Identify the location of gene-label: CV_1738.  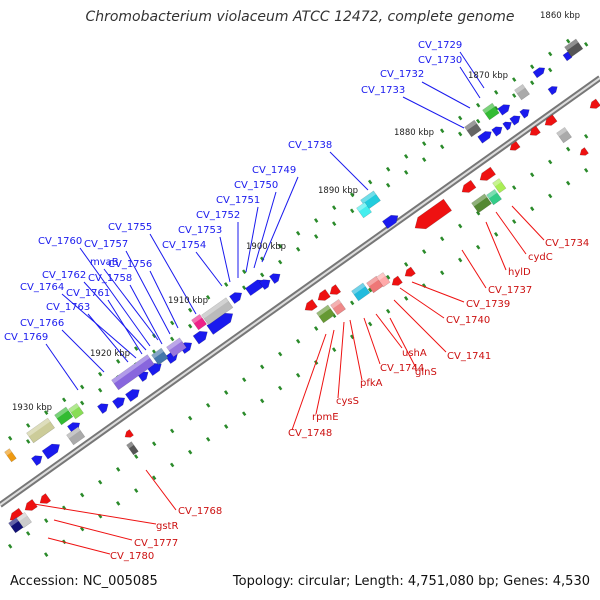
(310, 145).